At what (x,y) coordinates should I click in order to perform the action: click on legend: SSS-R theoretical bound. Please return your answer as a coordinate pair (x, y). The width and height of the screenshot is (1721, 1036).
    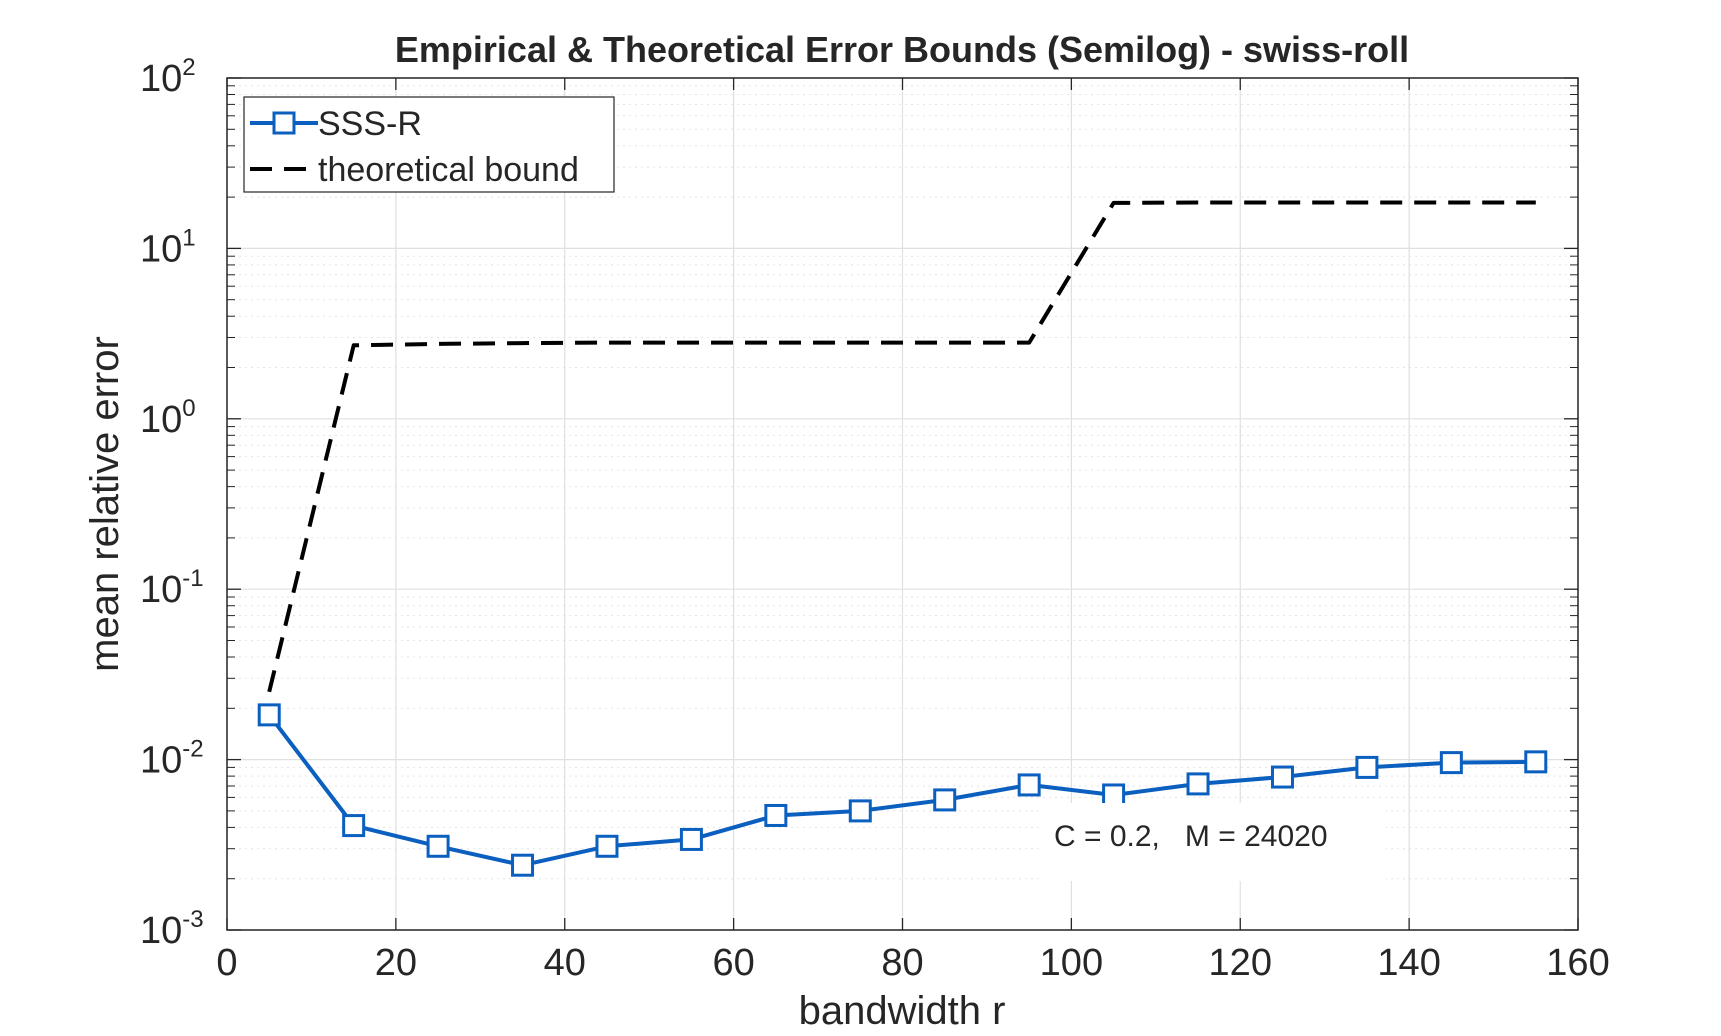
    Looking at the image, I should click on (429, 144).